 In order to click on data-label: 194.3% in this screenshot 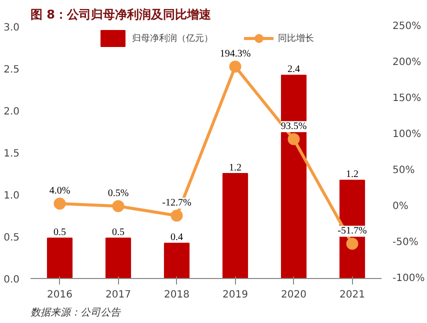, I will do `click(235, 54)`.